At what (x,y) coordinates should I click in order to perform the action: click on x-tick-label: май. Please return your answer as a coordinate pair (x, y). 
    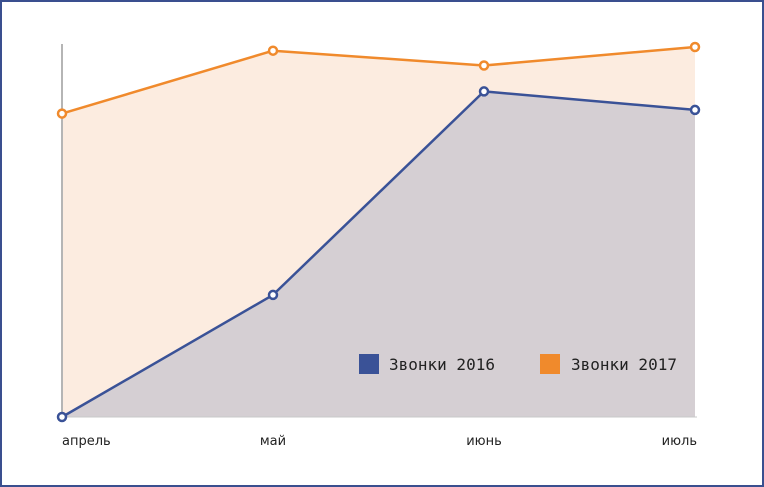
    Looking at the image, I should click on (273, 441).